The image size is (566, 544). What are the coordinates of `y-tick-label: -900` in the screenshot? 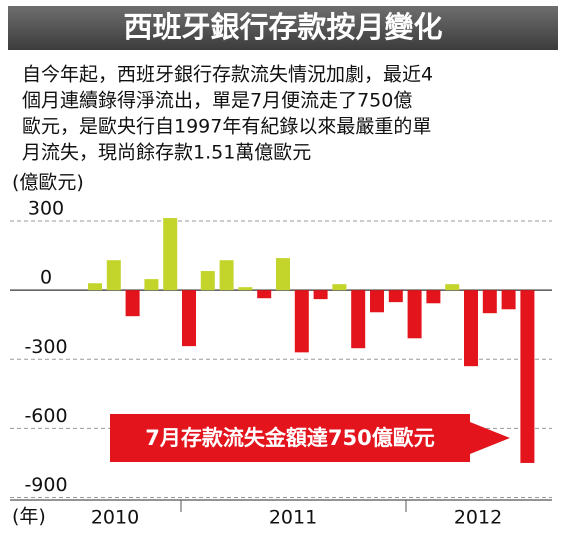 It's located at (45, 485).